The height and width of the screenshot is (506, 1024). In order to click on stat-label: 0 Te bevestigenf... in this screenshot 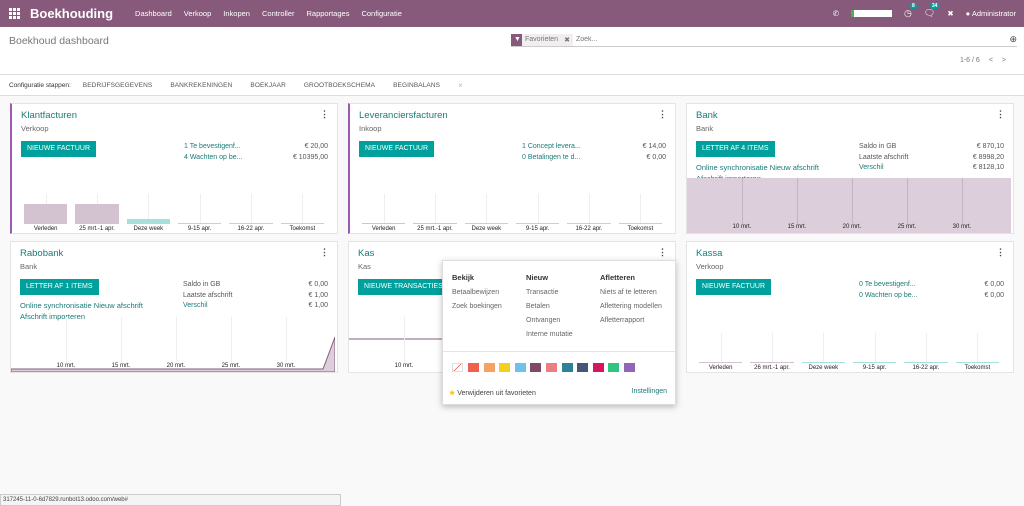, I will do `click(887, 284)`.